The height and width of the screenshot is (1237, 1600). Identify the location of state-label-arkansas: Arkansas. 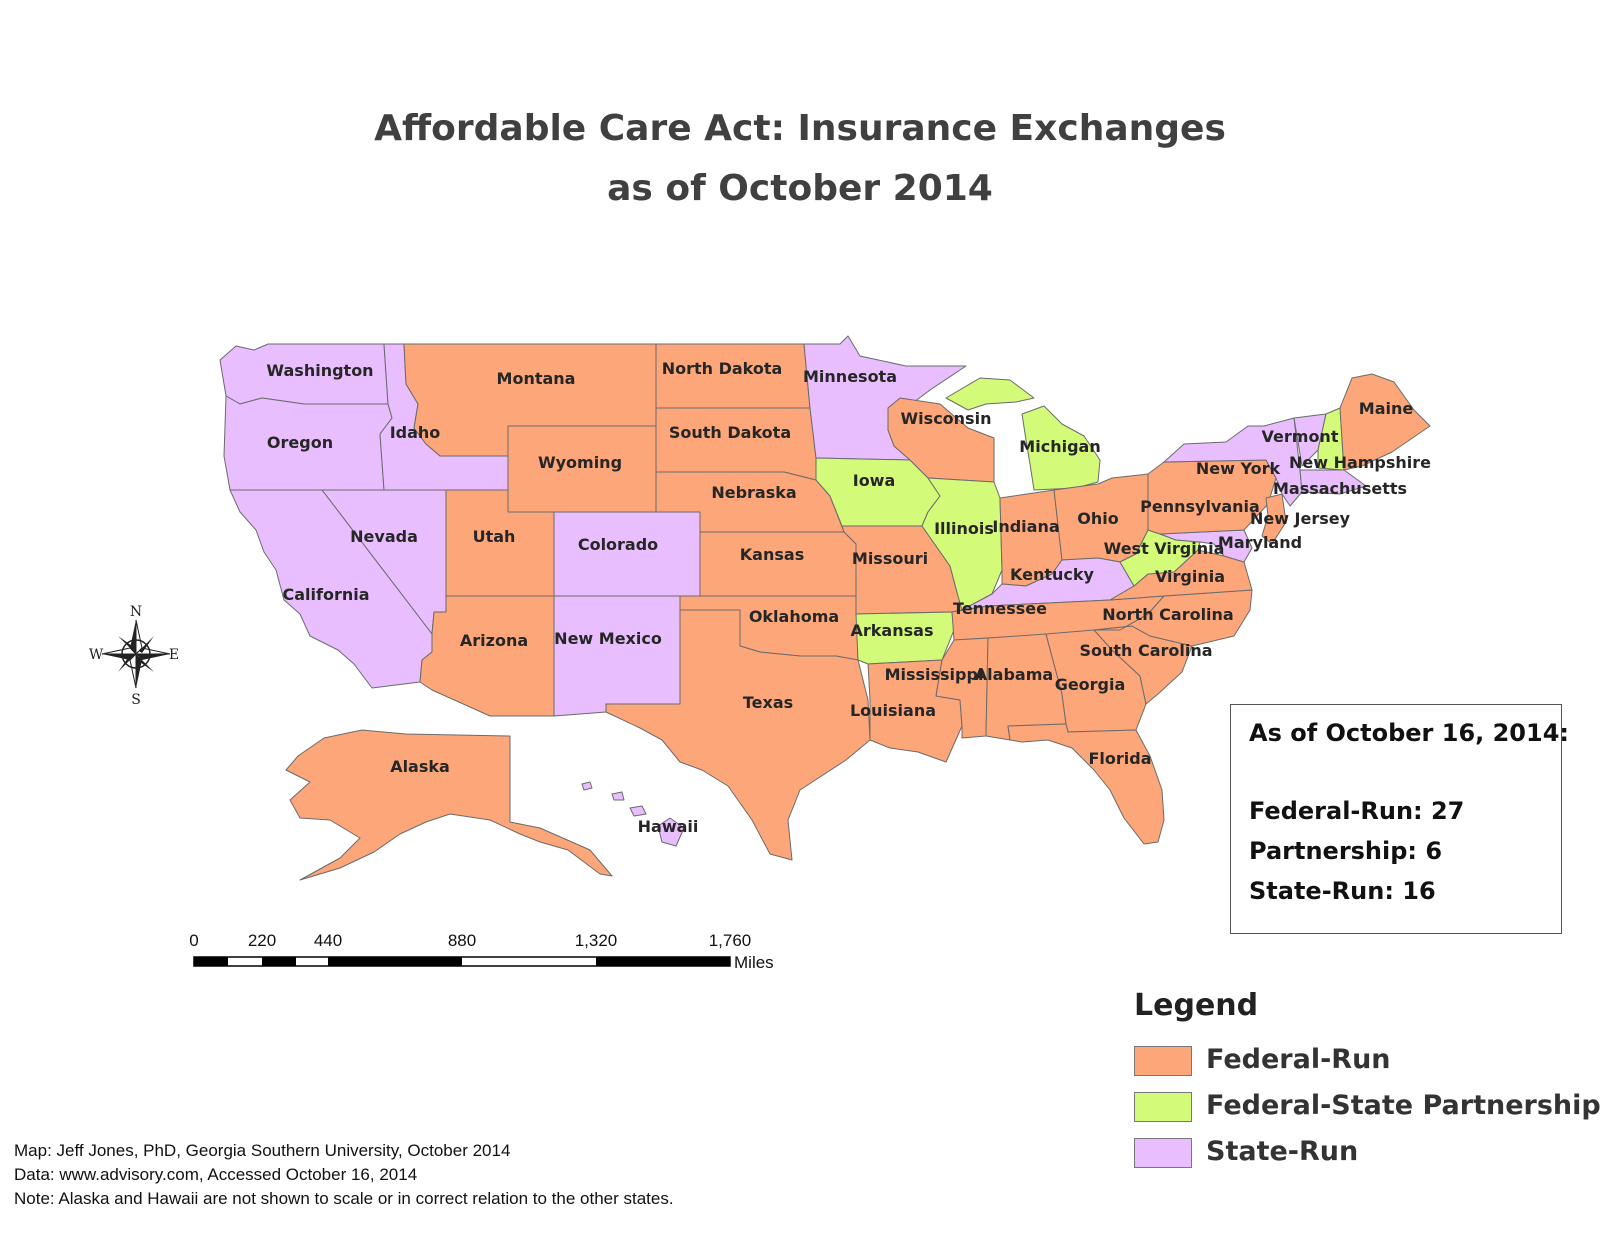
(892, 630).